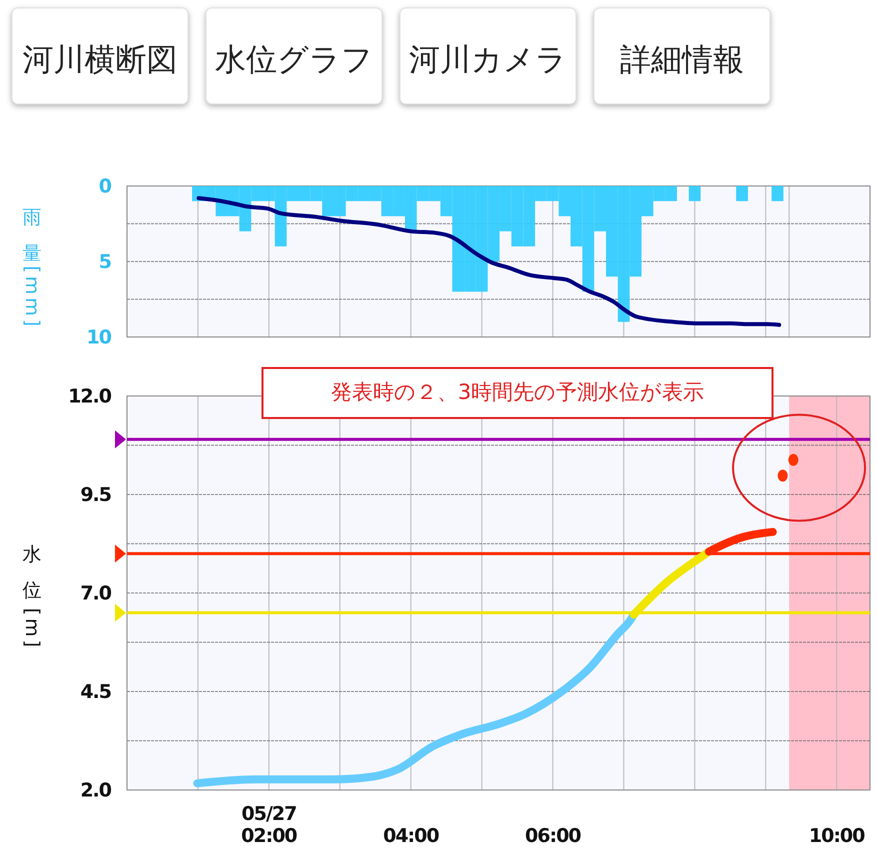 The image size is (877, 859). What do you see at coordinates (99, 337) in the screenshot?
I see `y-tick-label: 10` at bounding box center [99, 337].